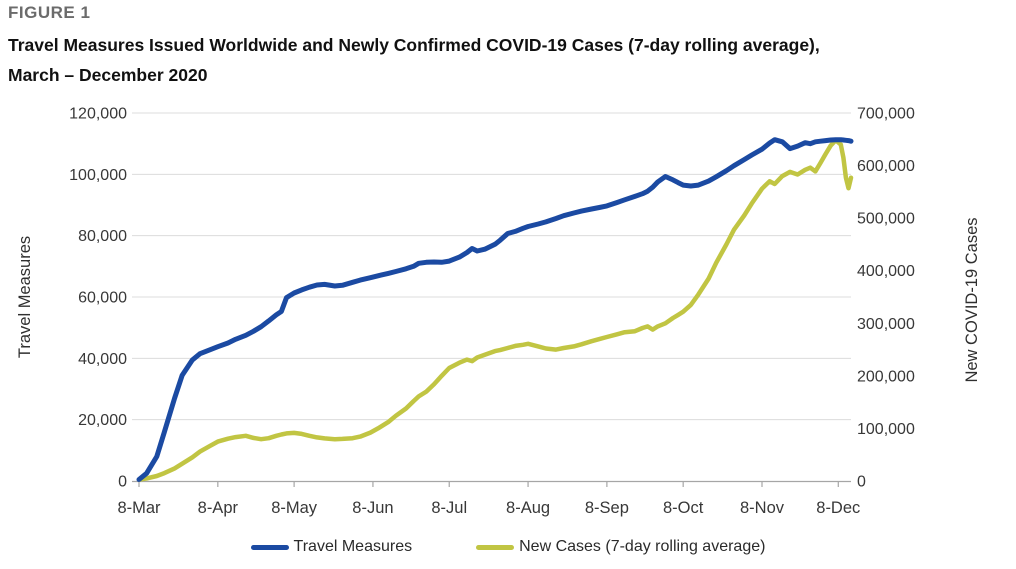 This screenshot has height=569, width=1016. Describe the element at coordinates (886, 429) in the screenshot. I see `y-axis-right-tick-label: 100,000` at that location.